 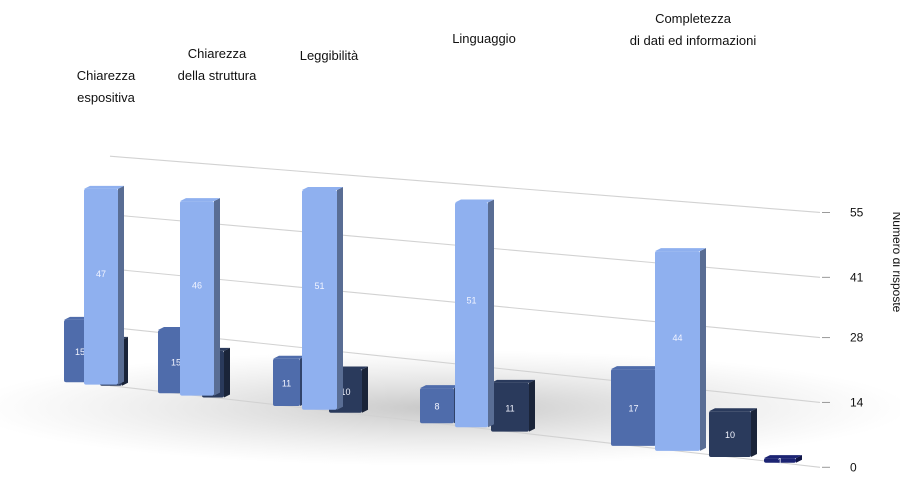 I want to click on bar-4-0: 17, so click(x=636, y=406).